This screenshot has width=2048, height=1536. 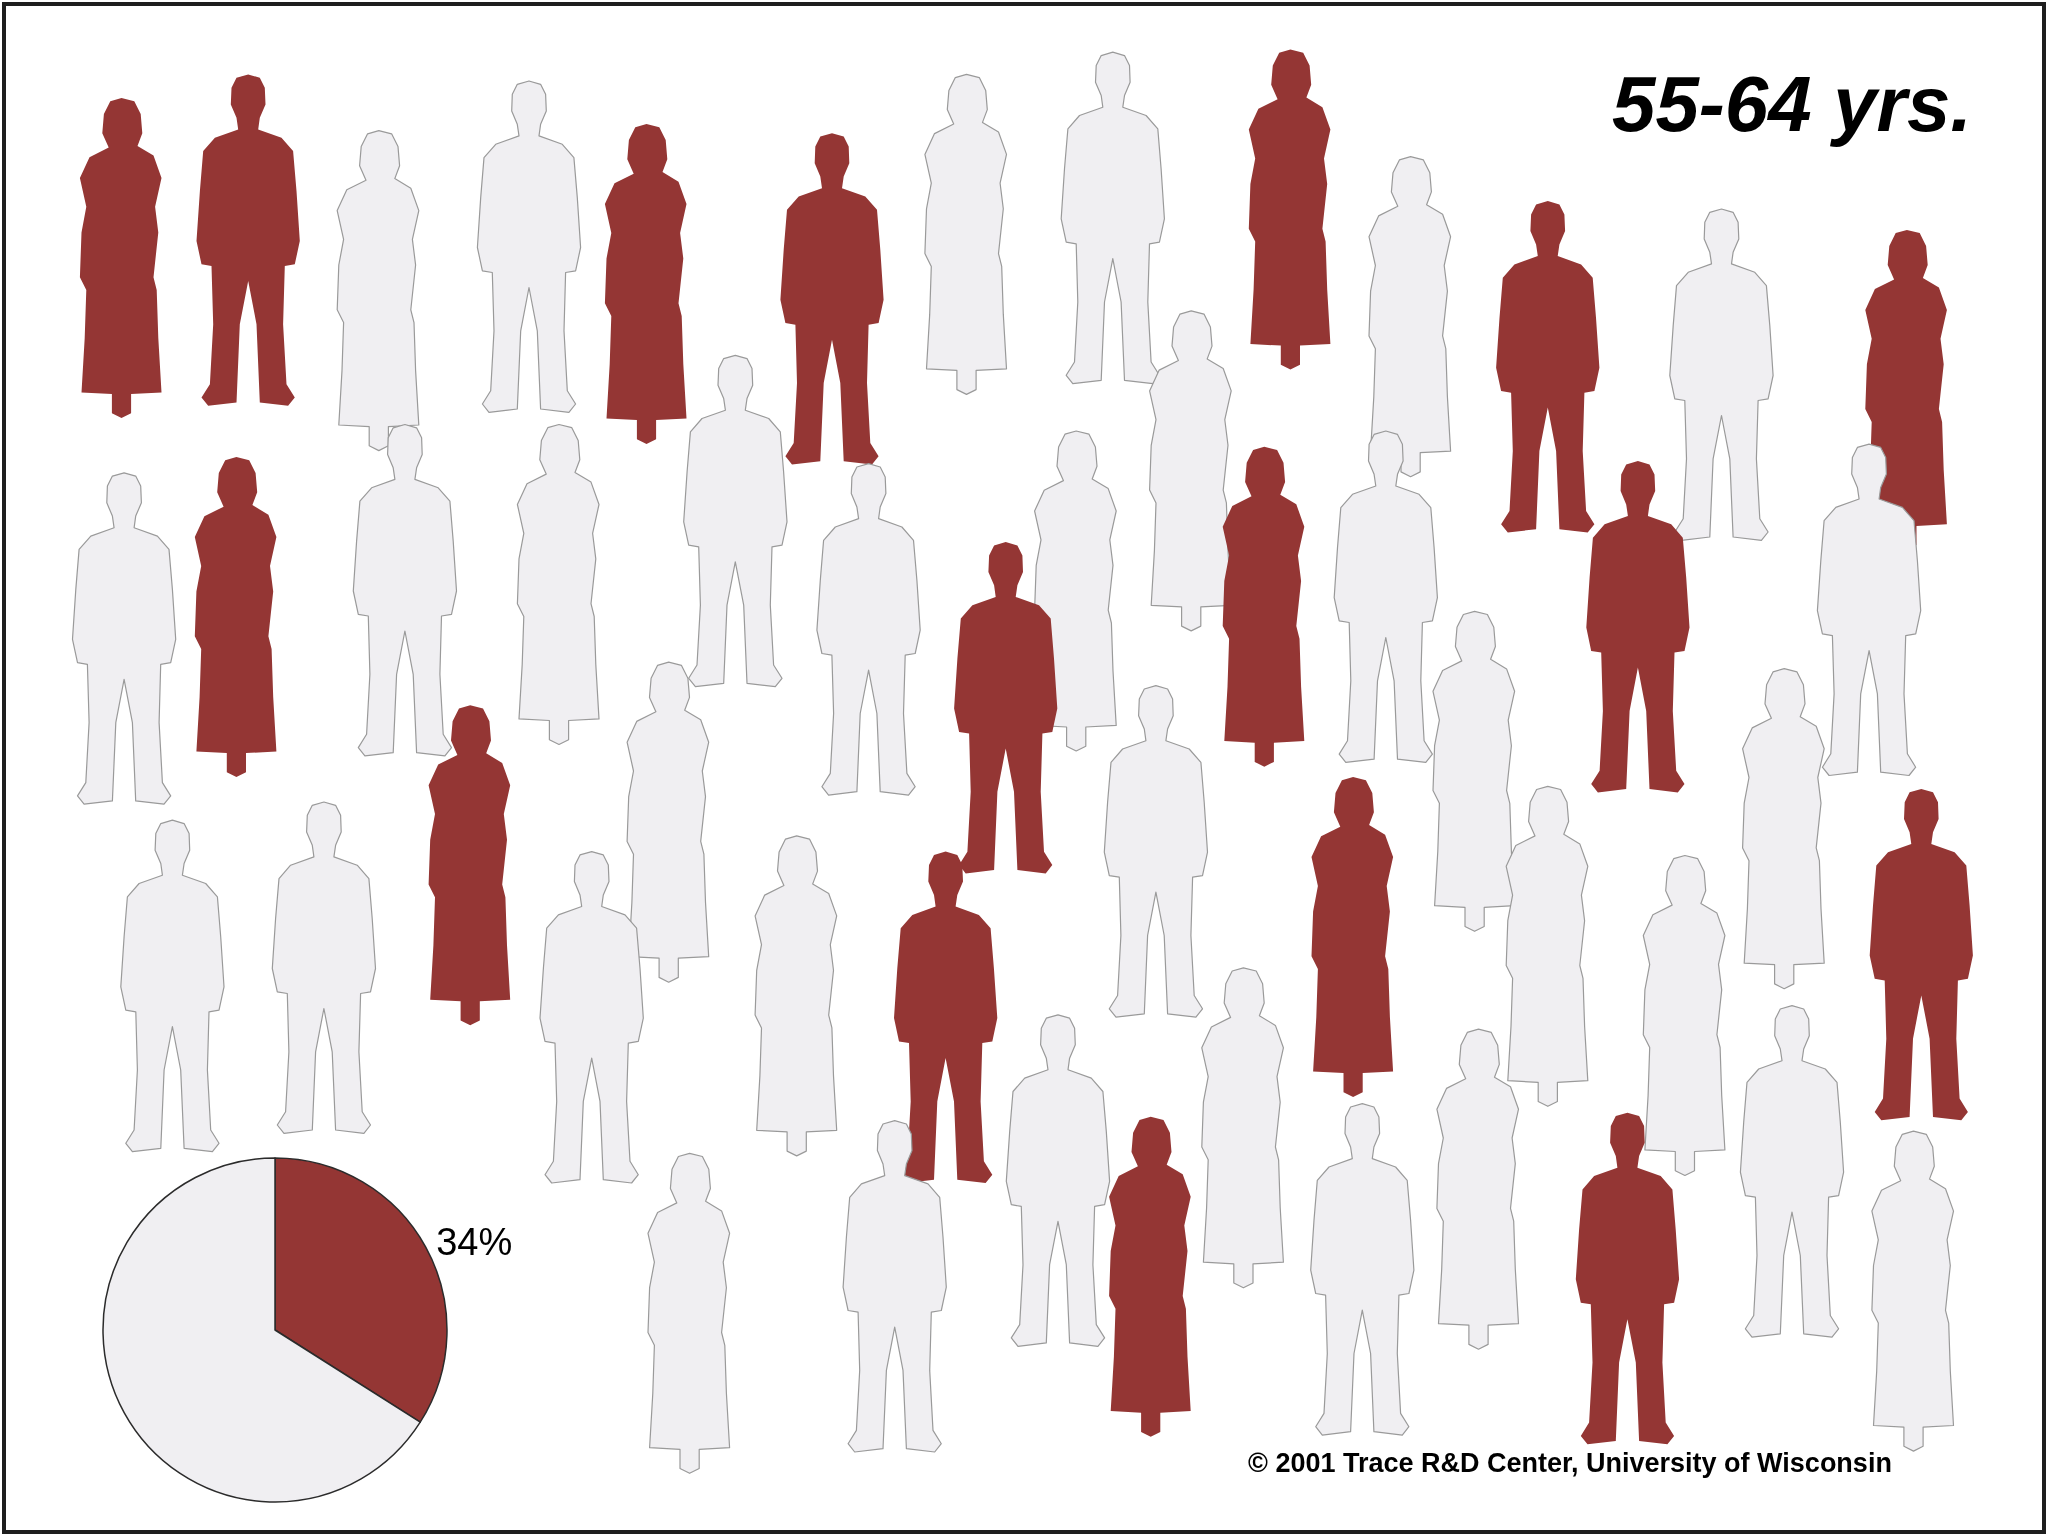 I want to click on text: 55-64 yrs., so click(x=1792, y=104).